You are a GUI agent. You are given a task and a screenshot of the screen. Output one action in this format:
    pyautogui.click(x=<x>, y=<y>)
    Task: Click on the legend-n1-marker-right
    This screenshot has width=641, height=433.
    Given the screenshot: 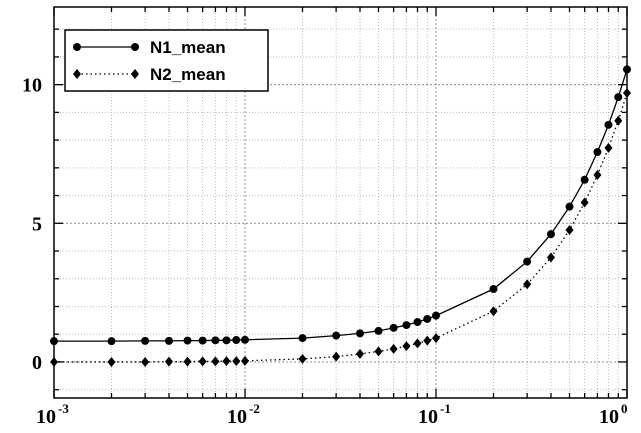 What is the action you would take?
    pyautogui.click(x=135, y=47)
    